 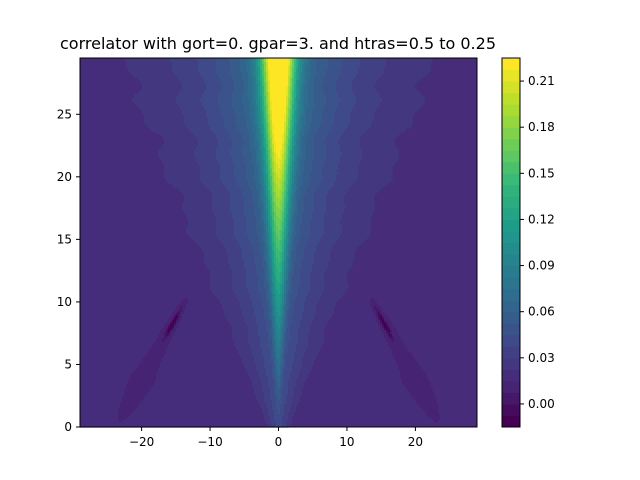 I want to click on y-tick-label: 5, so click(x=68, y=364).